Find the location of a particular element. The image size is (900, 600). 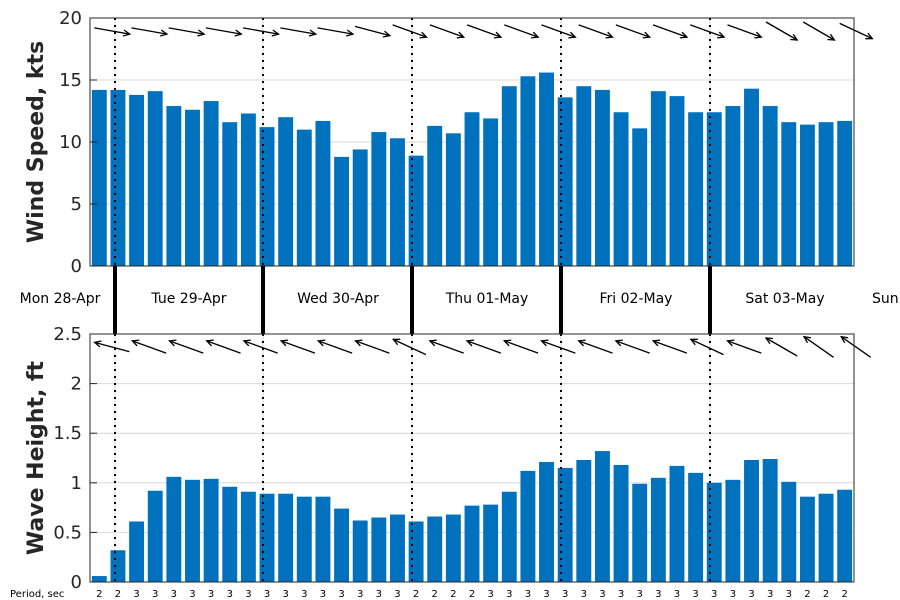

bot-y-tick-label: 2 is located at coordinates (76, 384).